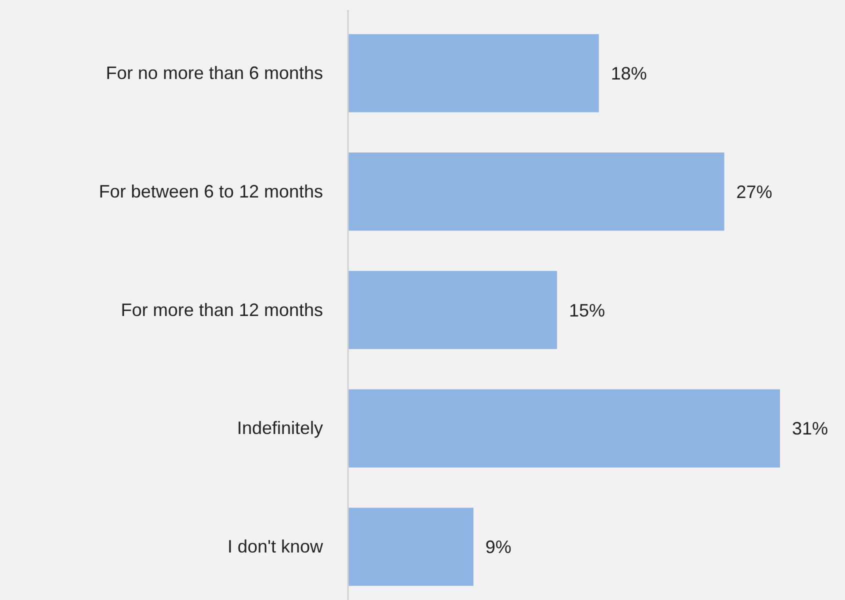  I want to click on y-tick-label: For between 6 to 12 months, so click(210, 191).